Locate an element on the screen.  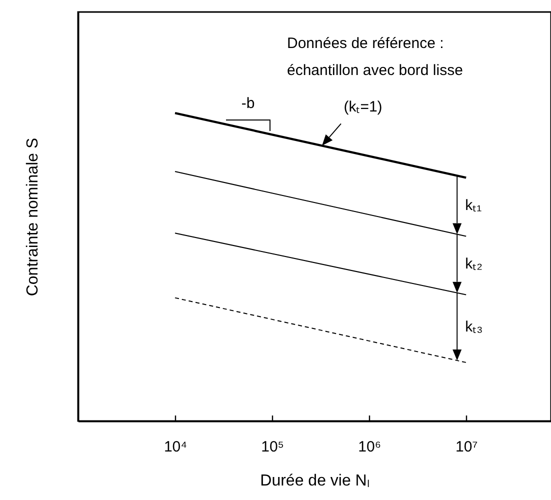
x-tick-label: 10⁶ is located at coordinates (370, 447).